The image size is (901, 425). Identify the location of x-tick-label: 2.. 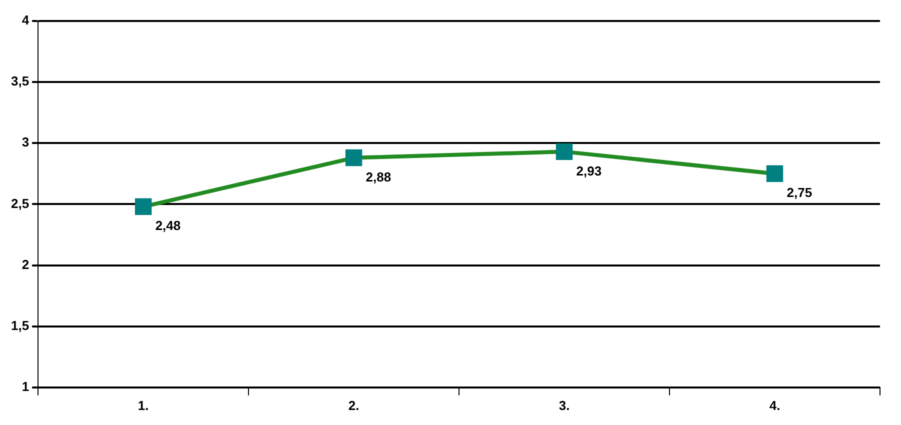
(354, 405).